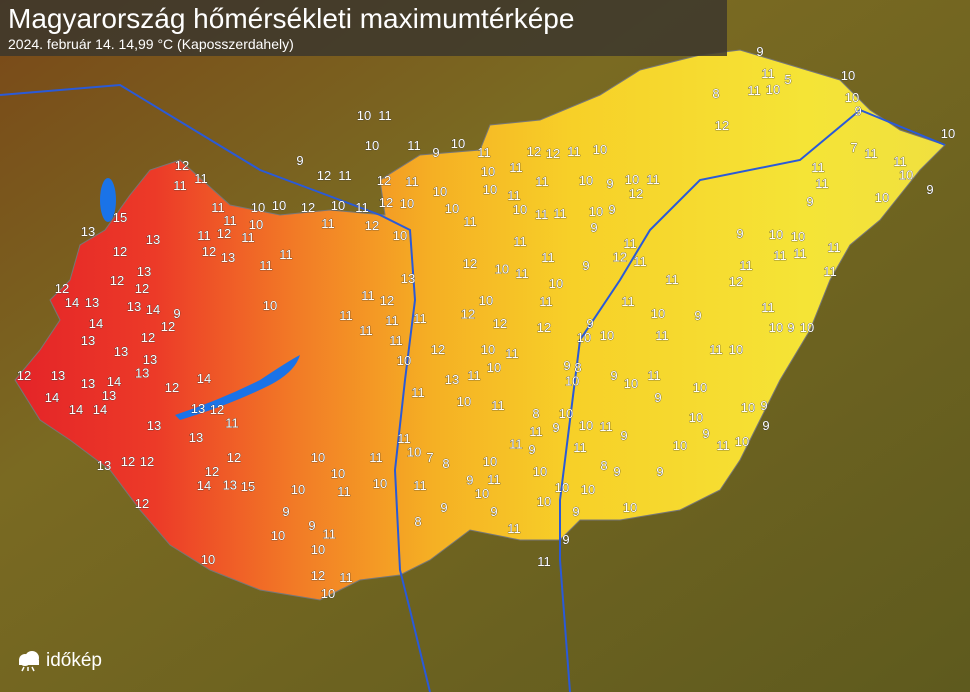 The height and width of the screenshot is (692, 970). I want to click on lake-balaton, so click(237, 387).